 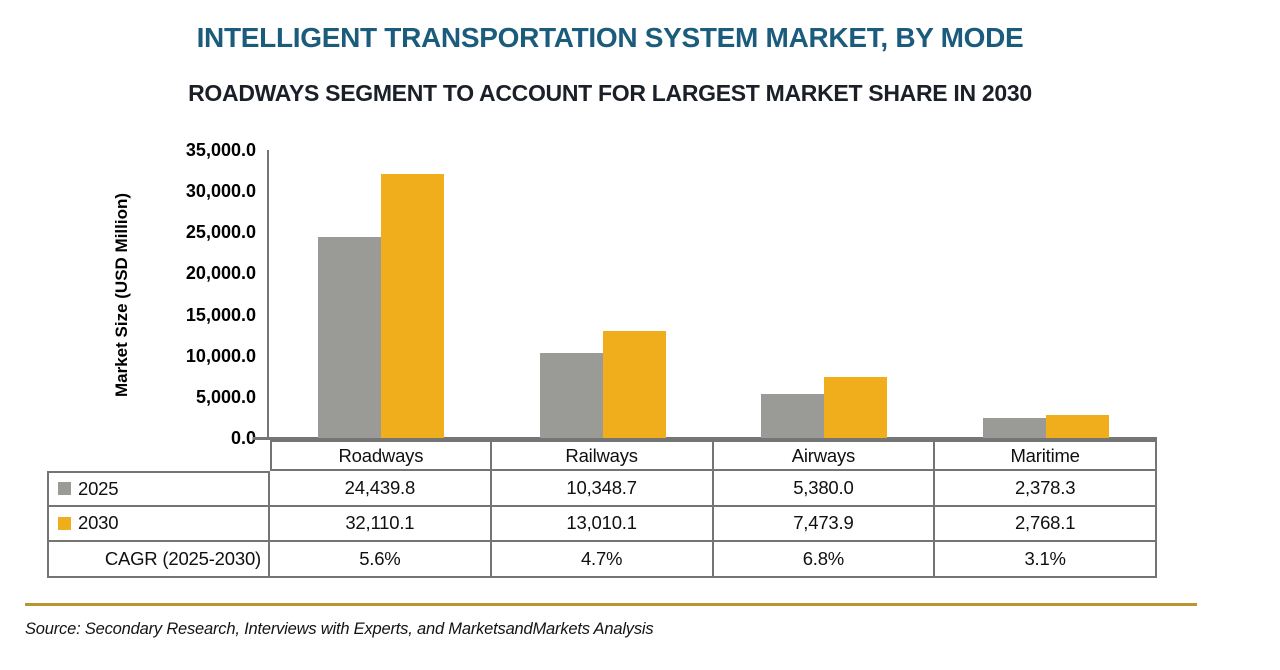 I want to click on x-axis-line, so click(x=705, y=438).